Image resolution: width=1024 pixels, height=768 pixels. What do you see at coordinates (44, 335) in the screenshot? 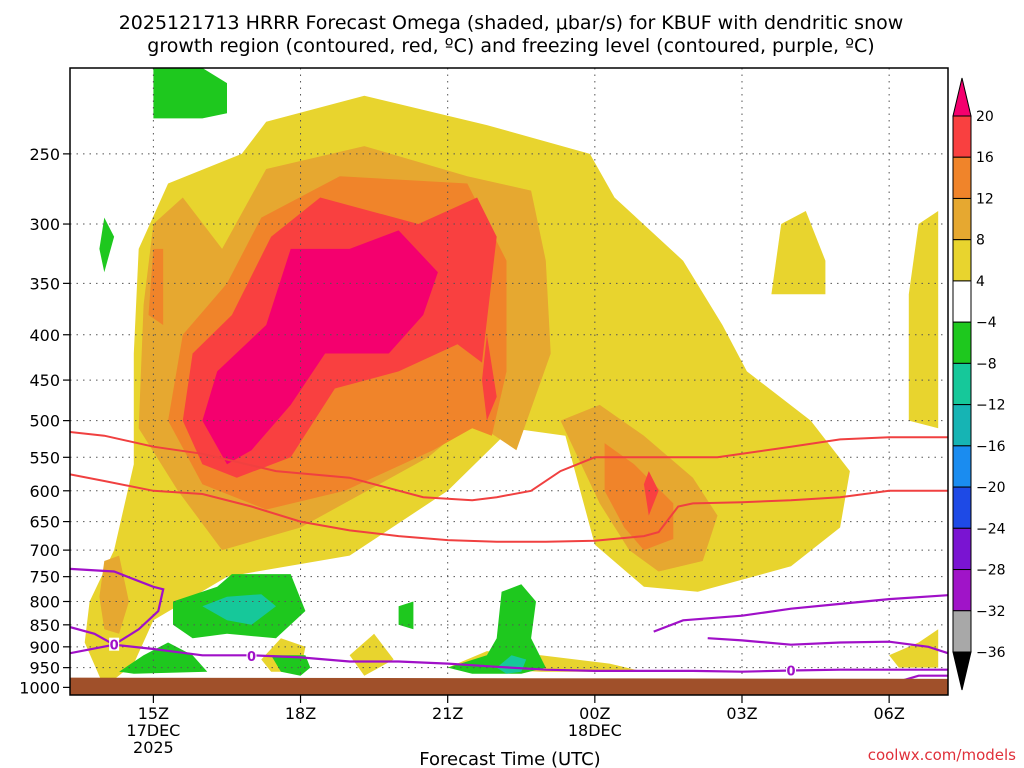
I see `y-tick-label: 400` at bounding box center [44, 335].